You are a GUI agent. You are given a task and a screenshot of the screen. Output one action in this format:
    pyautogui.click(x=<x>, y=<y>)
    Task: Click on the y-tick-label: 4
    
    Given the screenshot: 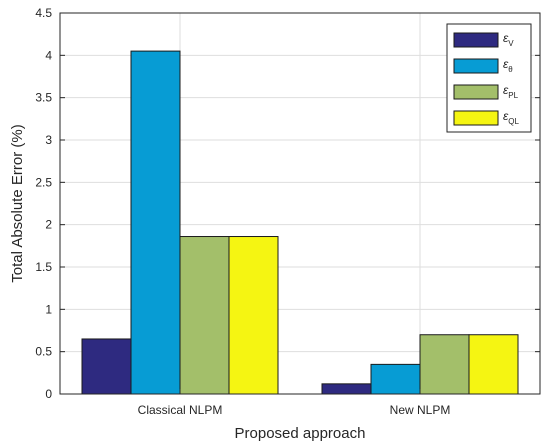 What is the action you would take?
    pyautogui.click(x=48, y=55)
    